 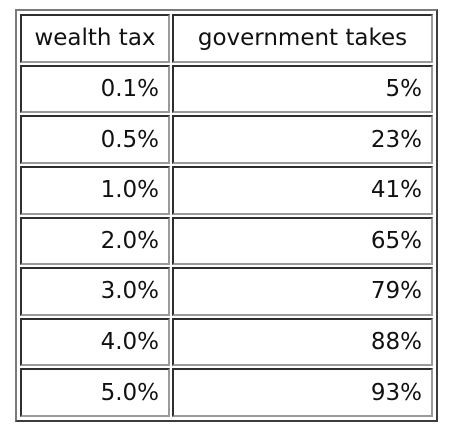 I want to click on government-takes-cell: 5%, so click(x=302, y=89).